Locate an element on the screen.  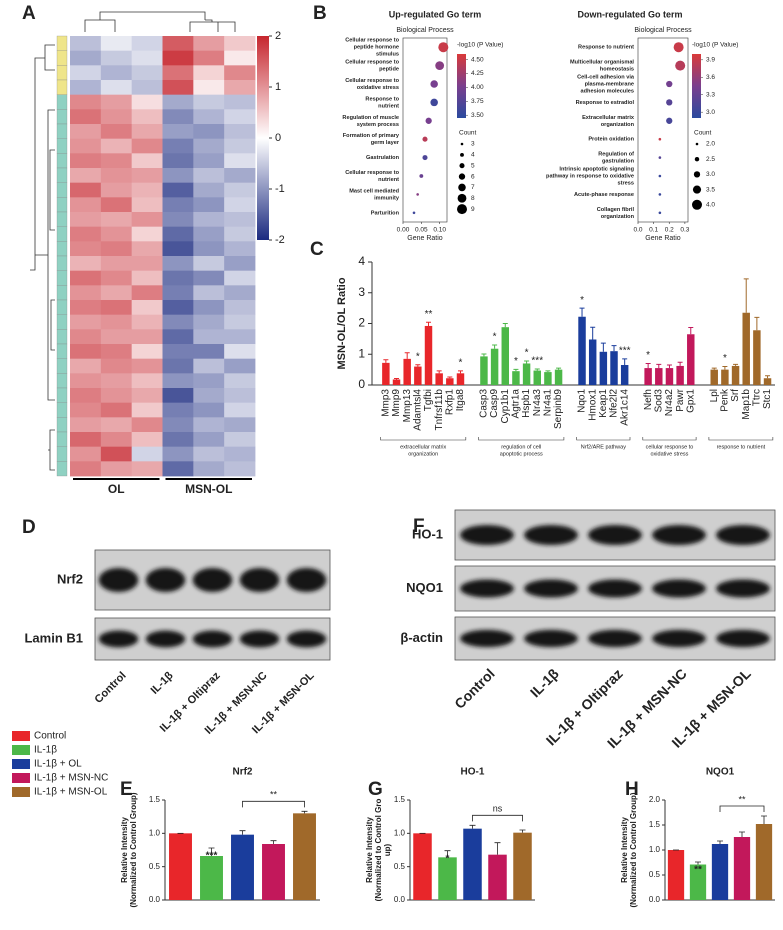
y-tick-label: 2 is located at coordinates (361, 323).